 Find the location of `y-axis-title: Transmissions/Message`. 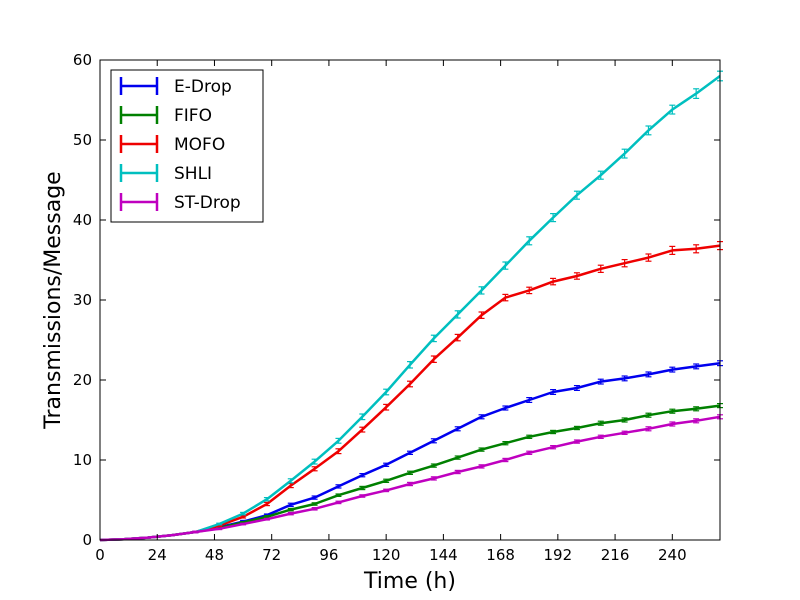

y-axis-title: Transmissions/Message is located at coordinates (53, 300).